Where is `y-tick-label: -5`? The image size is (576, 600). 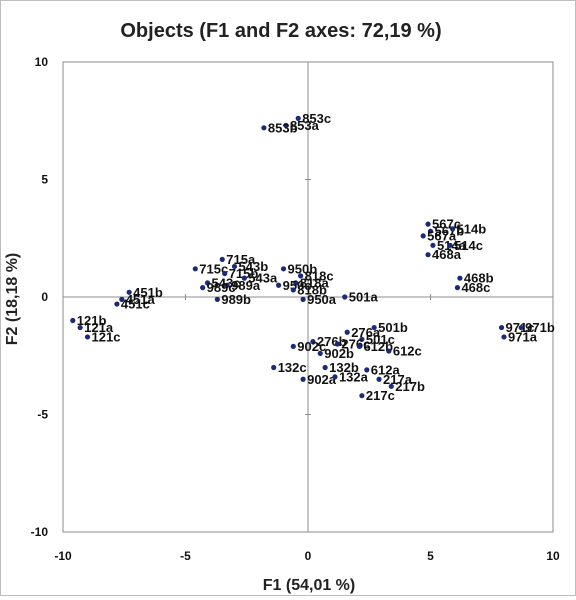
y-tick-label: -5 is located at coordinates (42, 415).